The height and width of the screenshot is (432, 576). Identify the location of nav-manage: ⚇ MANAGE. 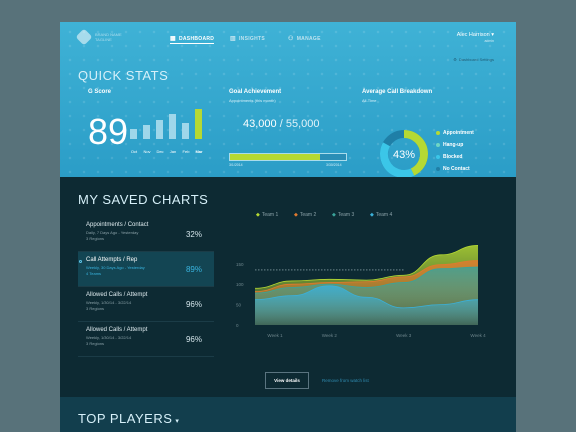
(304, 39).